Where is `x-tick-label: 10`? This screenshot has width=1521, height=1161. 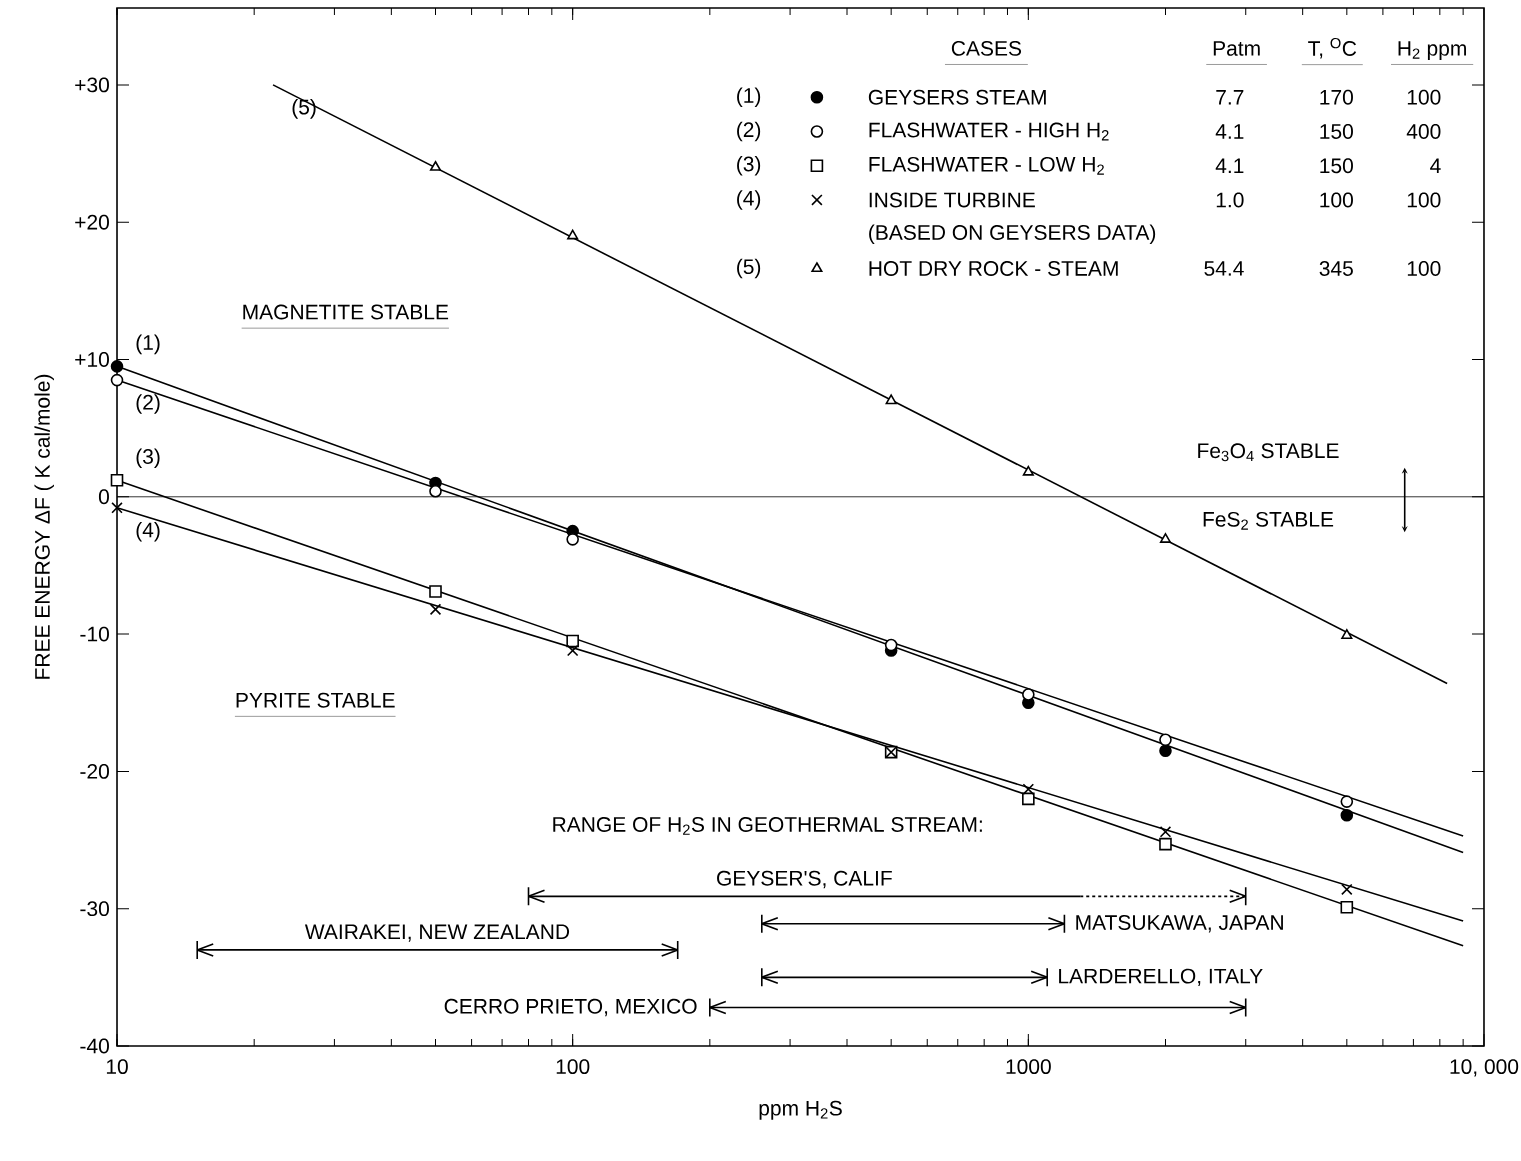
x-tick-label: 10 is located at coordinates (117, 1067).